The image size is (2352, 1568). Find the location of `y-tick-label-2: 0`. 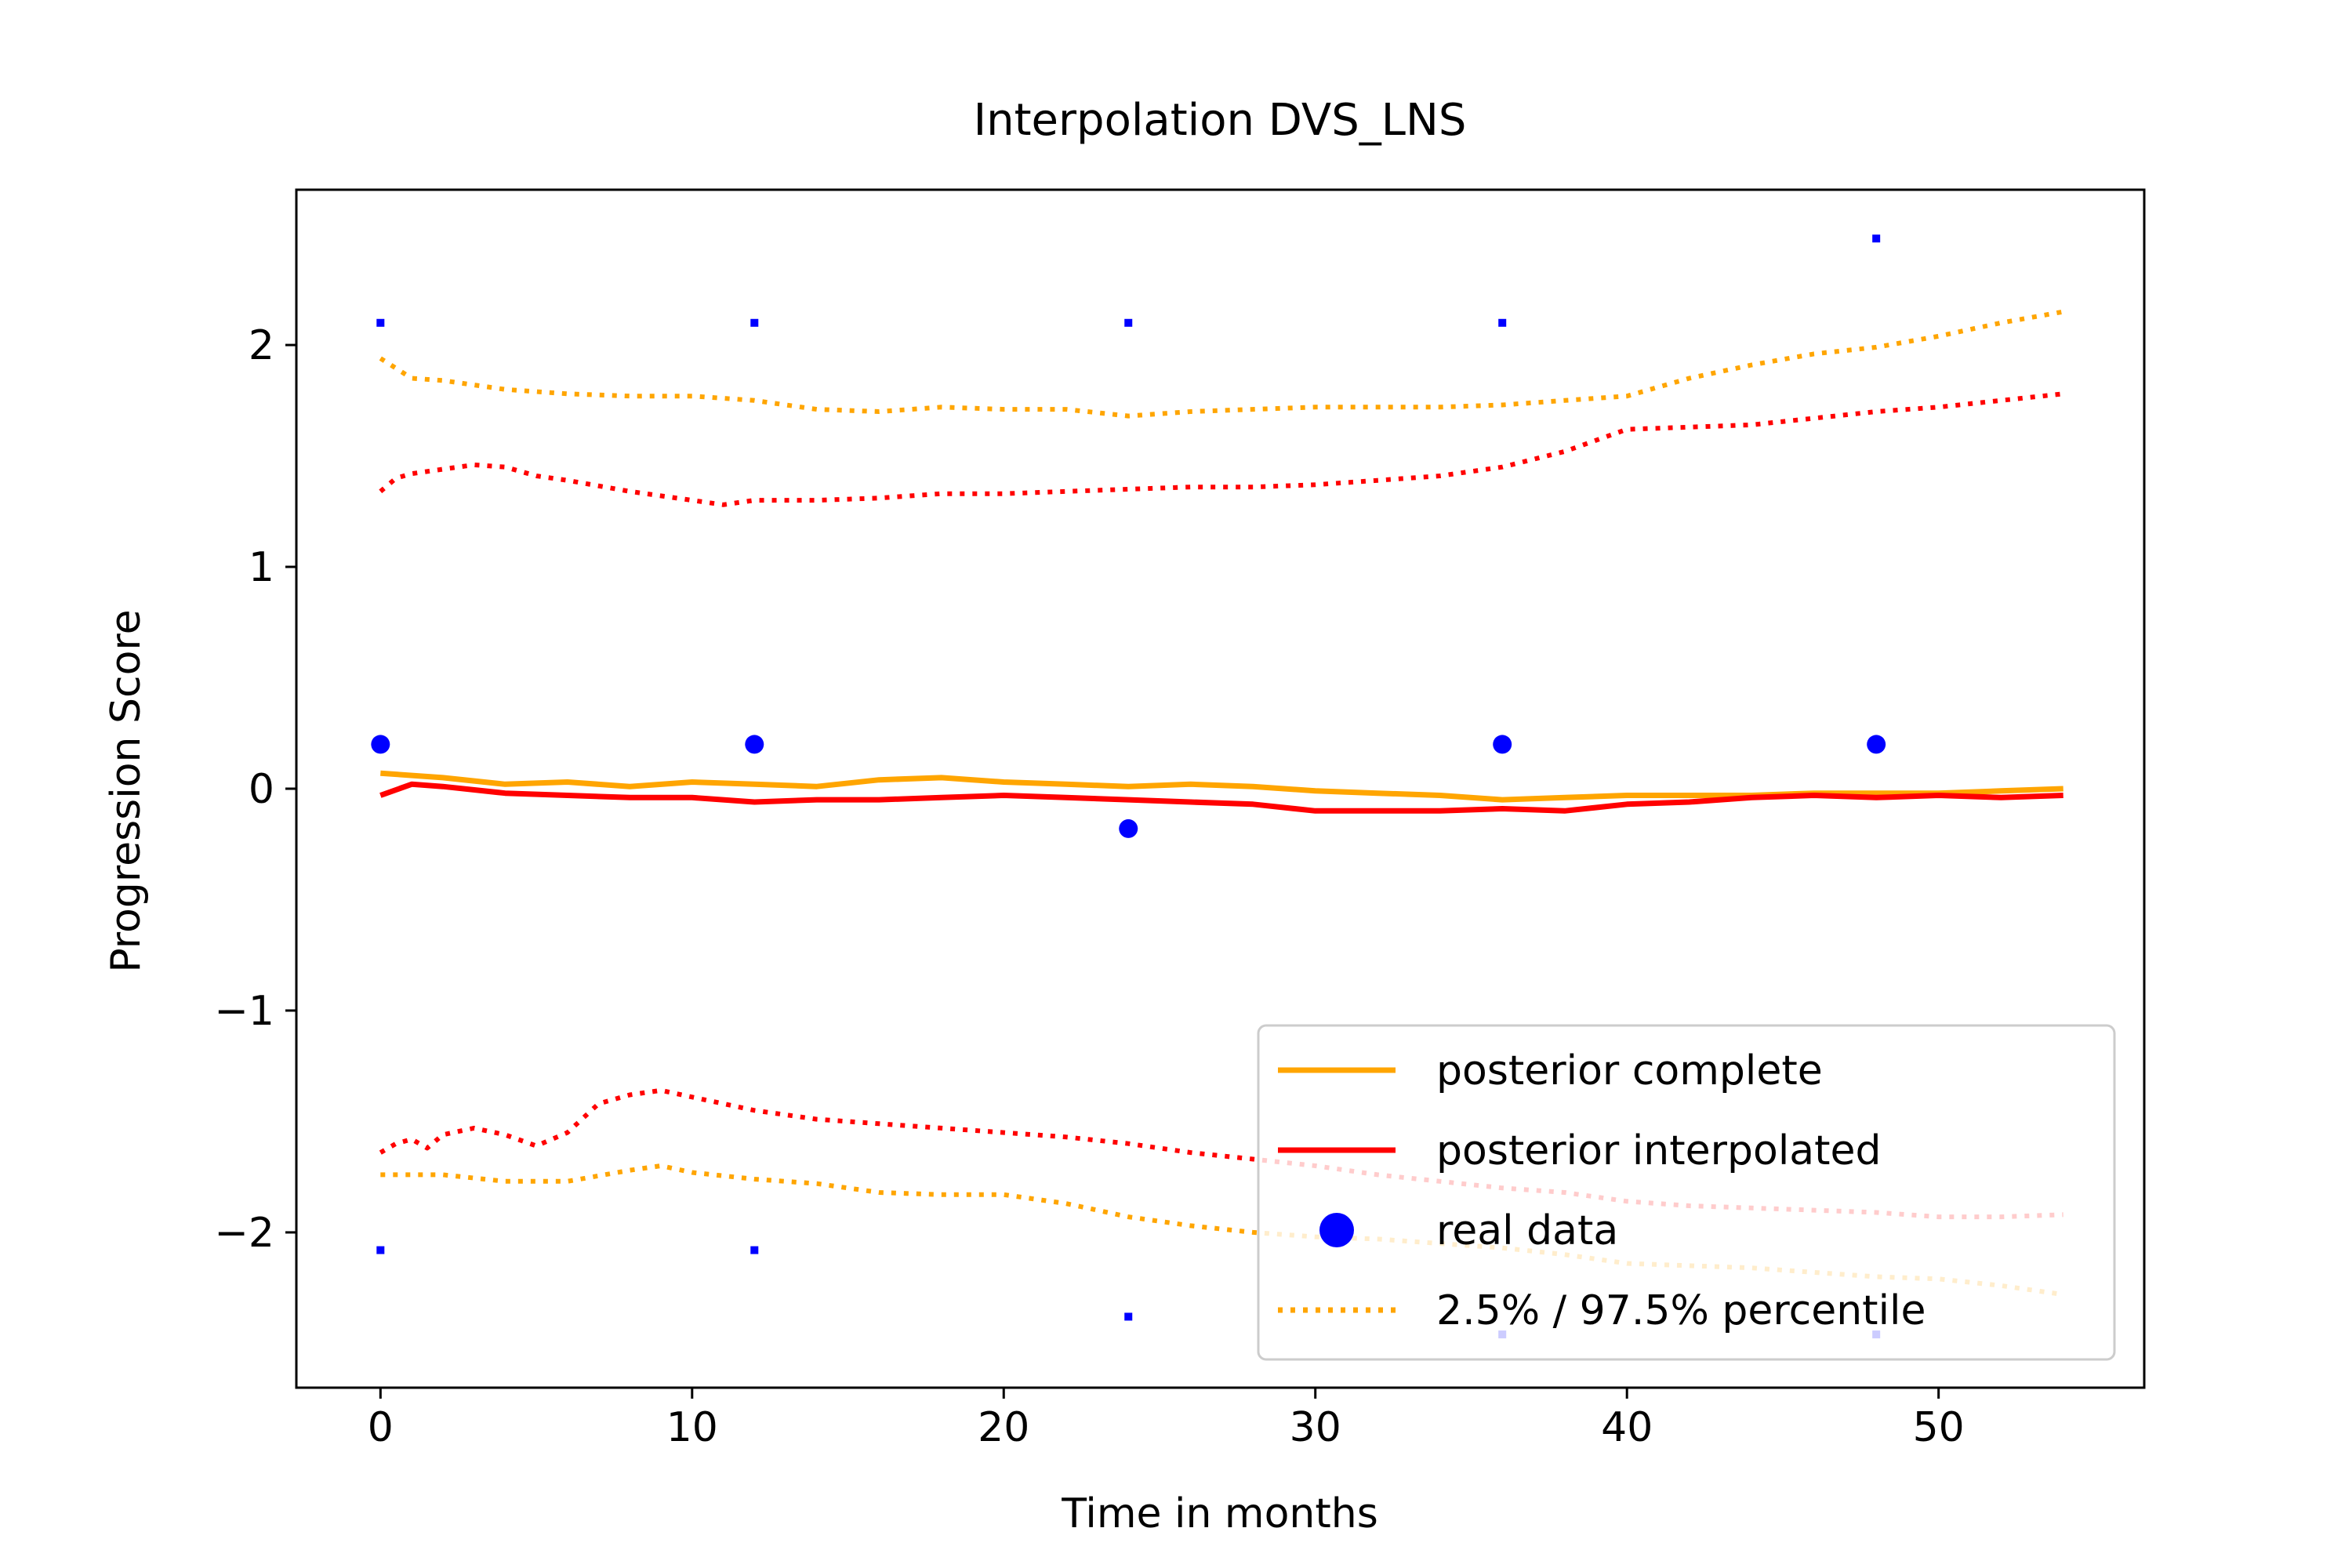

y-tick-label-2: 0 is located at coordinates (261, 789).